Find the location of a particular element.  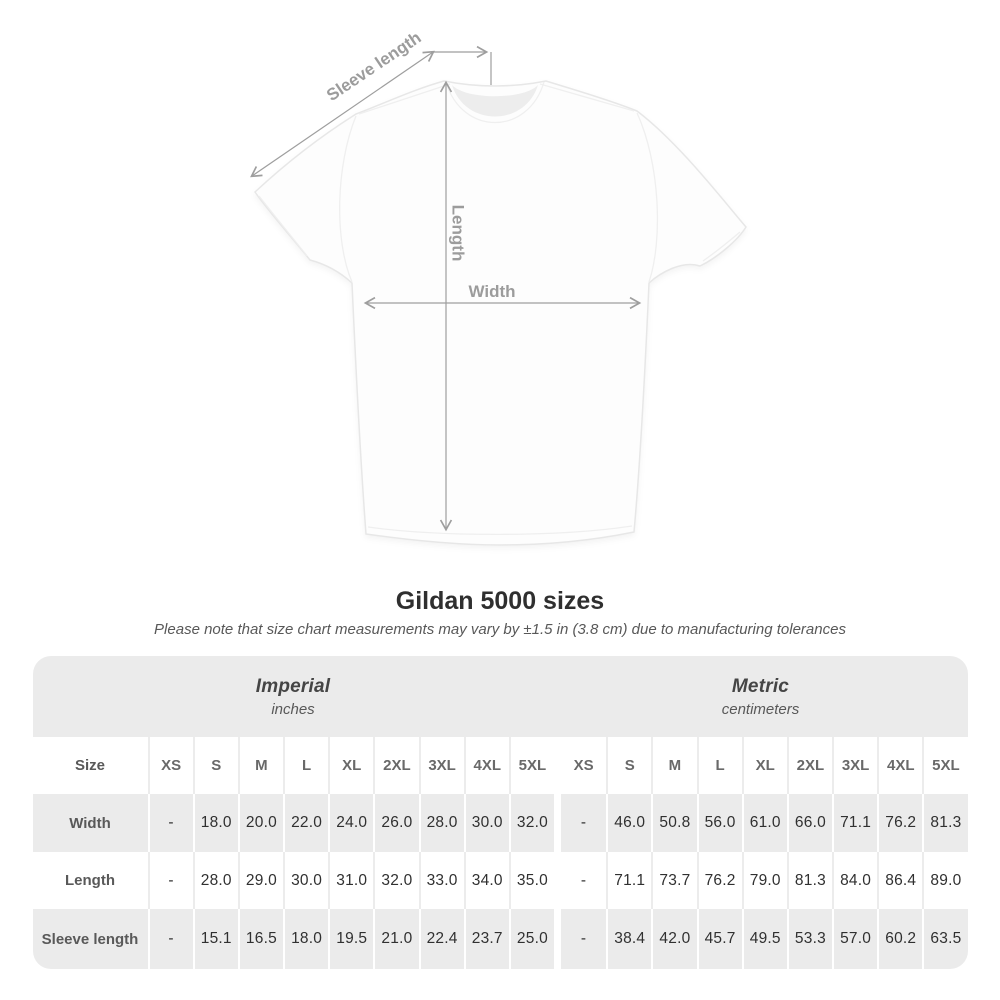

cell: 20.0 is located at coordinates (260, 823).